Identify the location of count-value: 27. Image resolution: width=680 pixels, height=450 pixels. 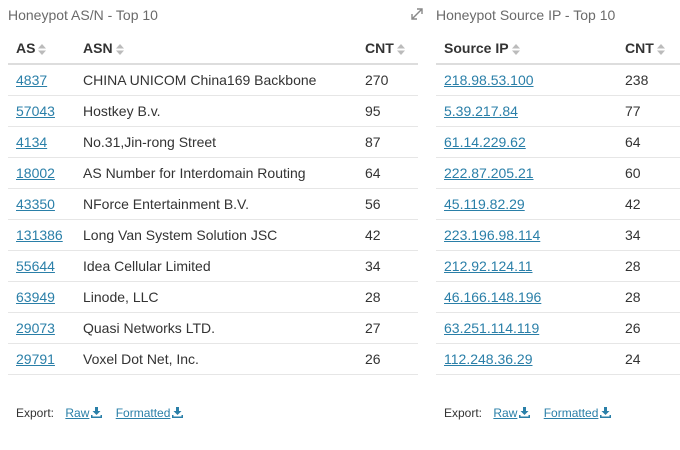
(387, 328).